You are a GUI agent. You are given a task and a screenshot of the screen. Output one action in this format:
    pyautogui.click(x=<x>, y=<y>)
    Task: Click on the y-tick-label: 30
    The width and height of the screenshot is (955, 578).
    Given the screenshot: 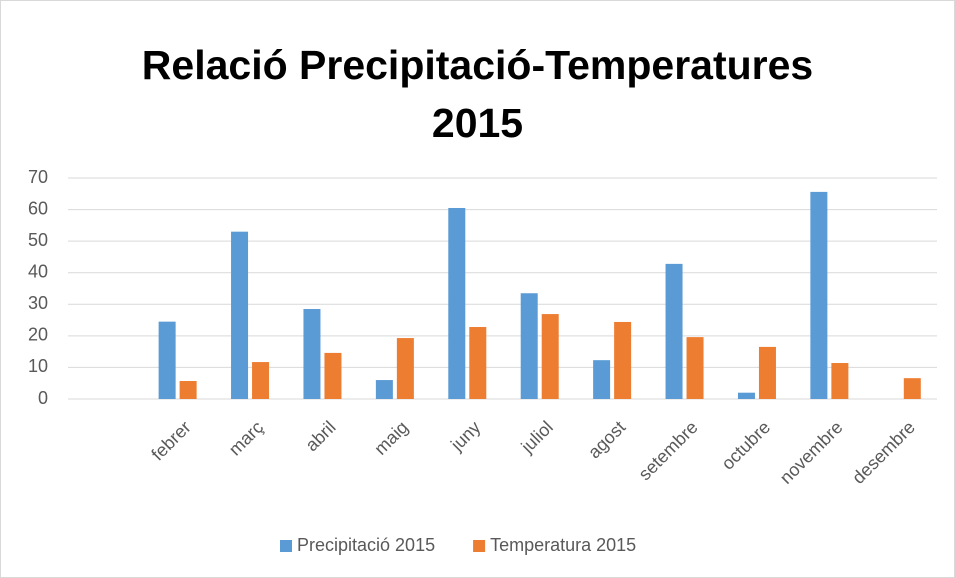 What is the action you would take?
    pyautogui.click(x=38, y=303)
    